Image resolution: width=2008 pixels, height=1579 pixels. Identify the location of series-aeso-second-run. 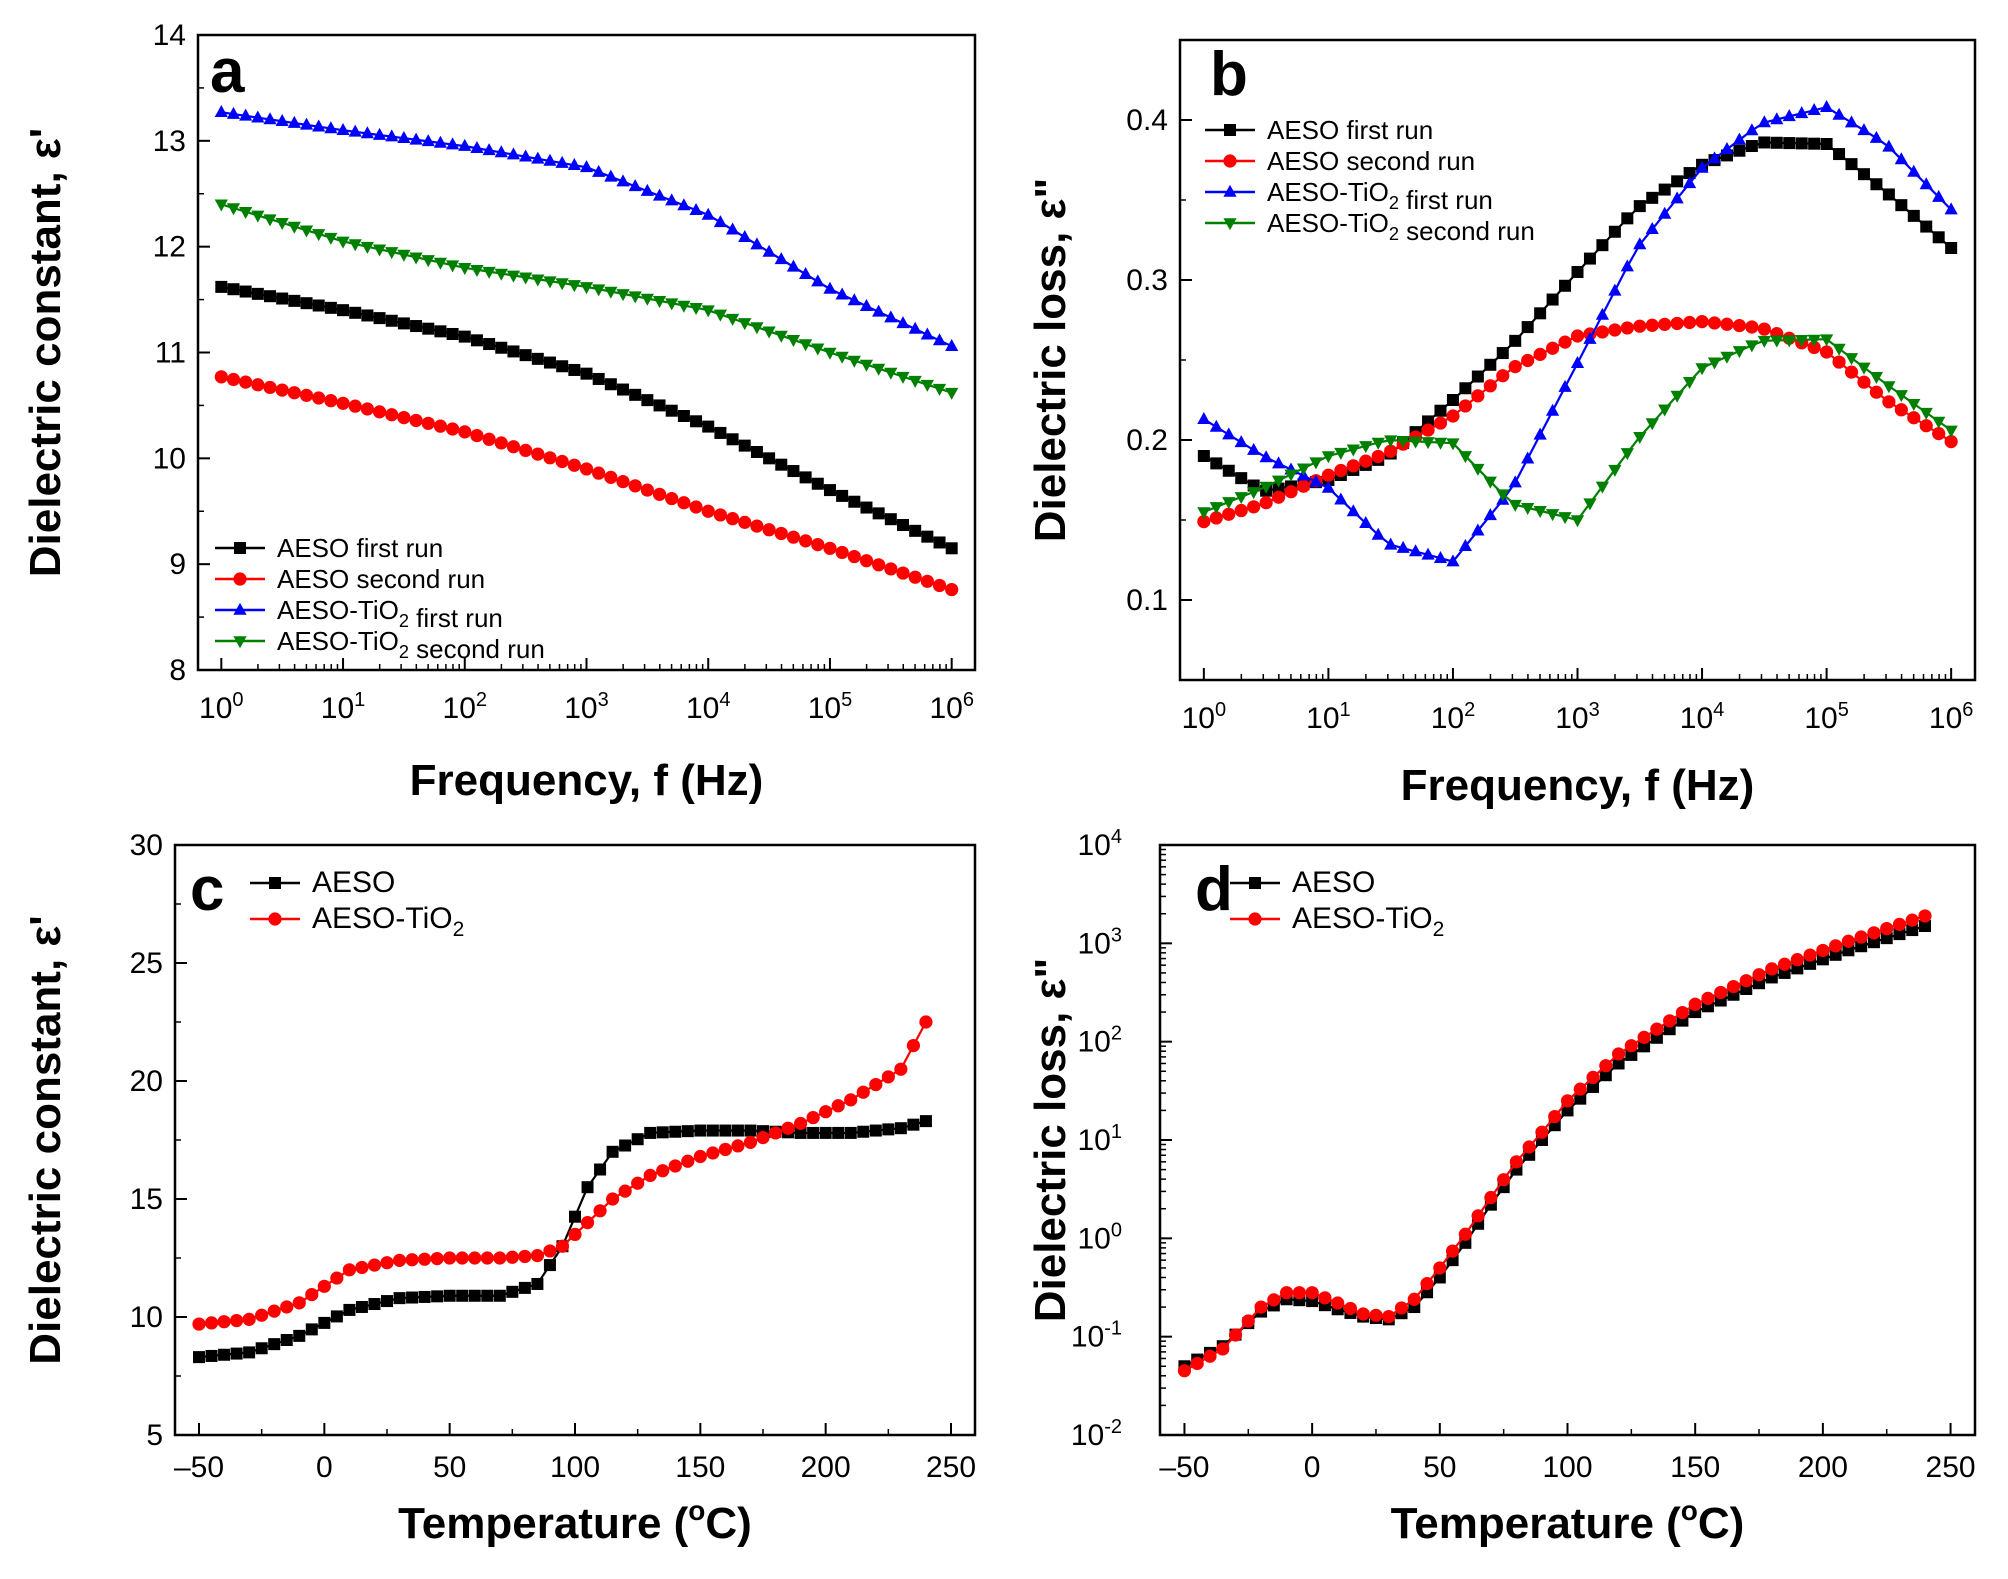
(1577, 422).